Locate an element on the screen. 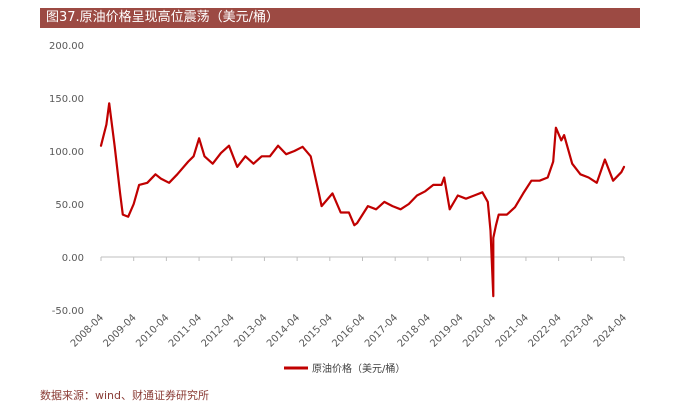  source-note: 数据来源：wind、财通证券研究所 is located at coordinates (125, 395).